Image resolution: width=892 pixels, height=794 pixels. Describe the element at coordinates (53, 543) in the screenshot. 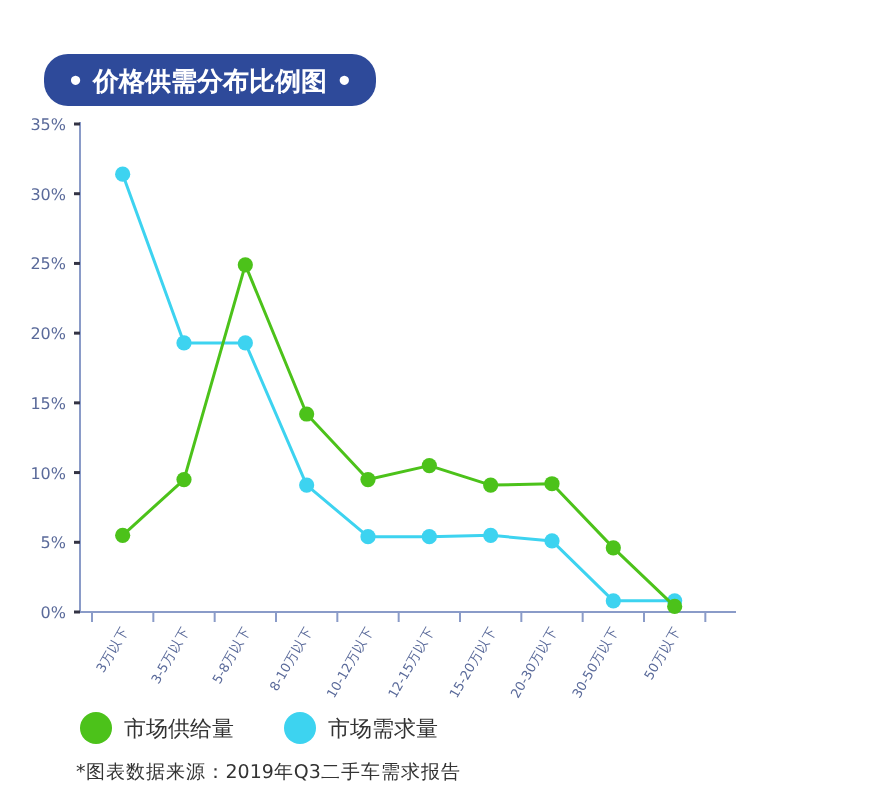

I see `y-tick-label: 5%` at that location.